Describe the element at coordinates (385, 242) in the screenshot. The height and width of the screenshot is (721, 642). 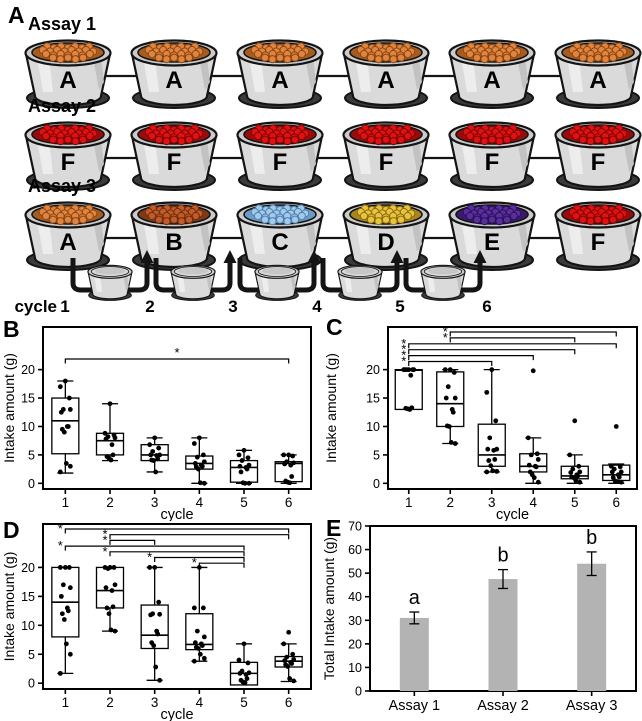
I see `bowl-letter: D` at that location.